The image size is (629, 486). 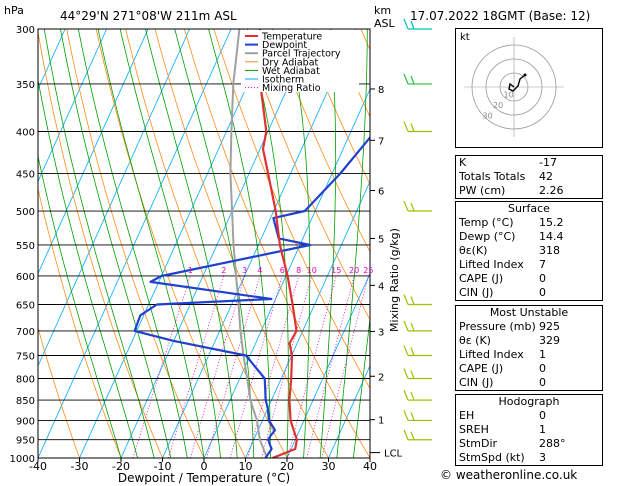 What do you see at coordinates (370, 466) in the screenshot?
I see `temp-tick-label: 40` at bounding box center [370, 466].